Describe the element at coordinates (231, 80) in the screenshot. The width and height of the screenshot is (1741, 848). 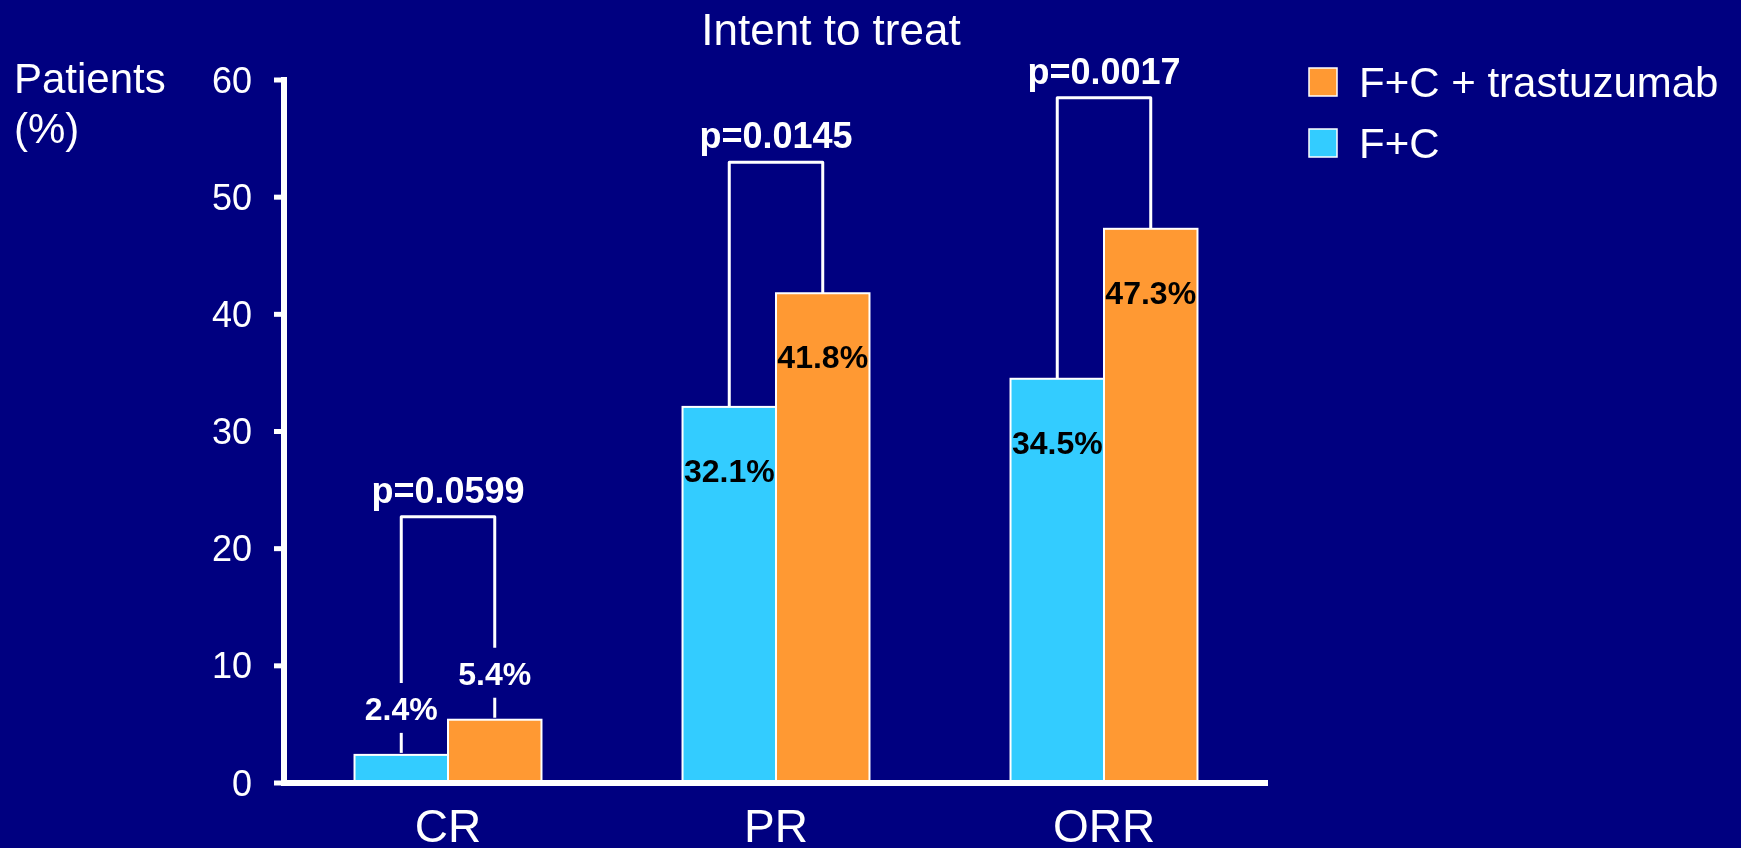
I see `y-tick-label: 60` at that location.